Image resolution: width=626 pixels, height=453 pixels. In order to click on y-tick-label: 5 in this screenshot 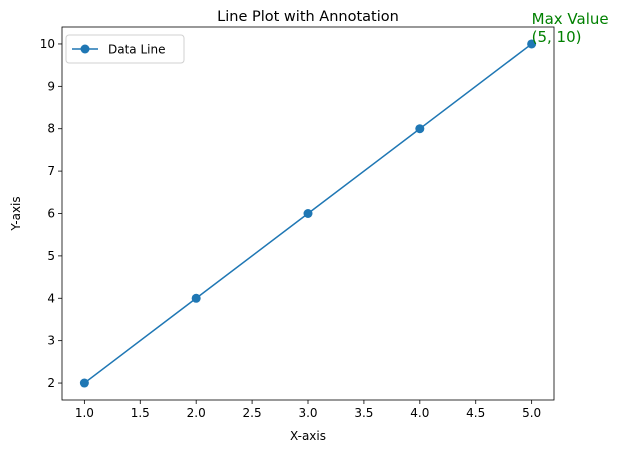, I will do `click(51, 256)`.